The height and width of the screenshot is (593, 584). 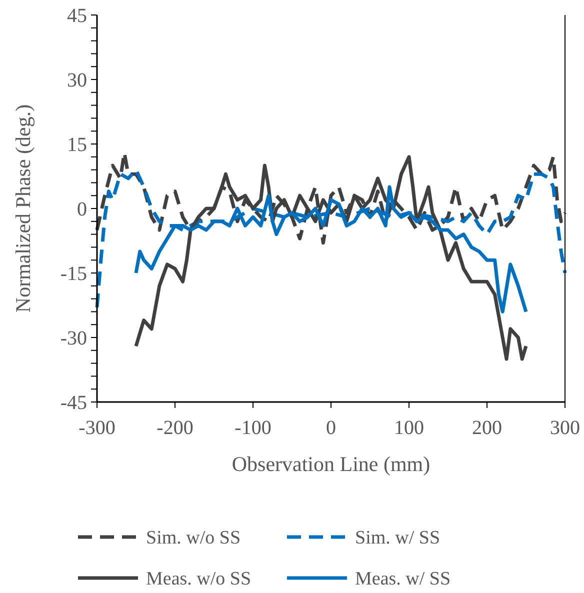 I want to click on y-tick-label: -30, so click(x=73, y=339).